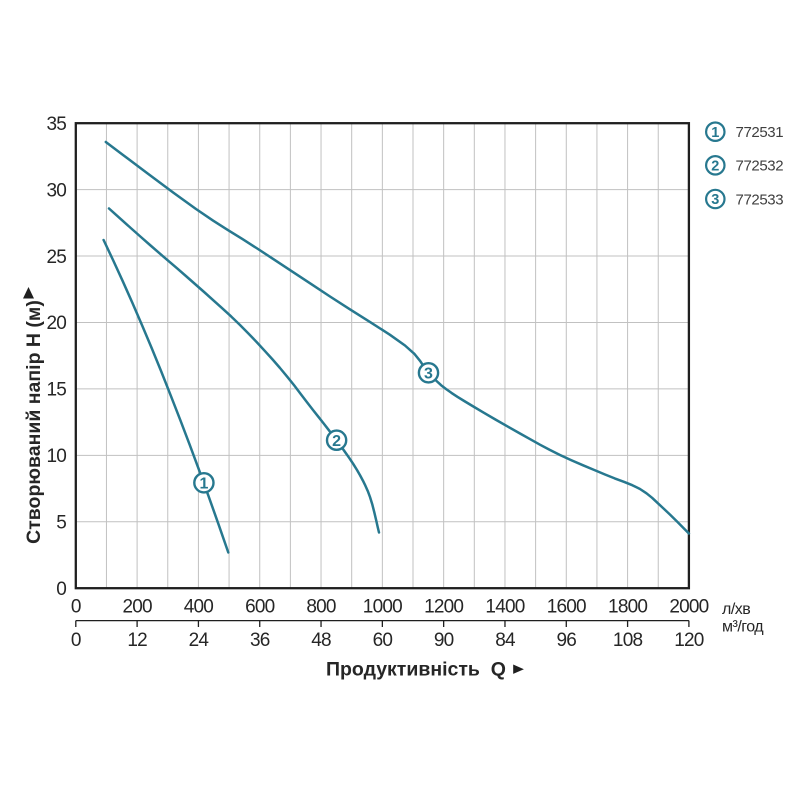 Image resolution: width=800 pixels, height=805 pixels. What do you see at coordinates (504, 607) in the screenshot?
I see `svg-text: 1400` at bounding box center [504, 607].